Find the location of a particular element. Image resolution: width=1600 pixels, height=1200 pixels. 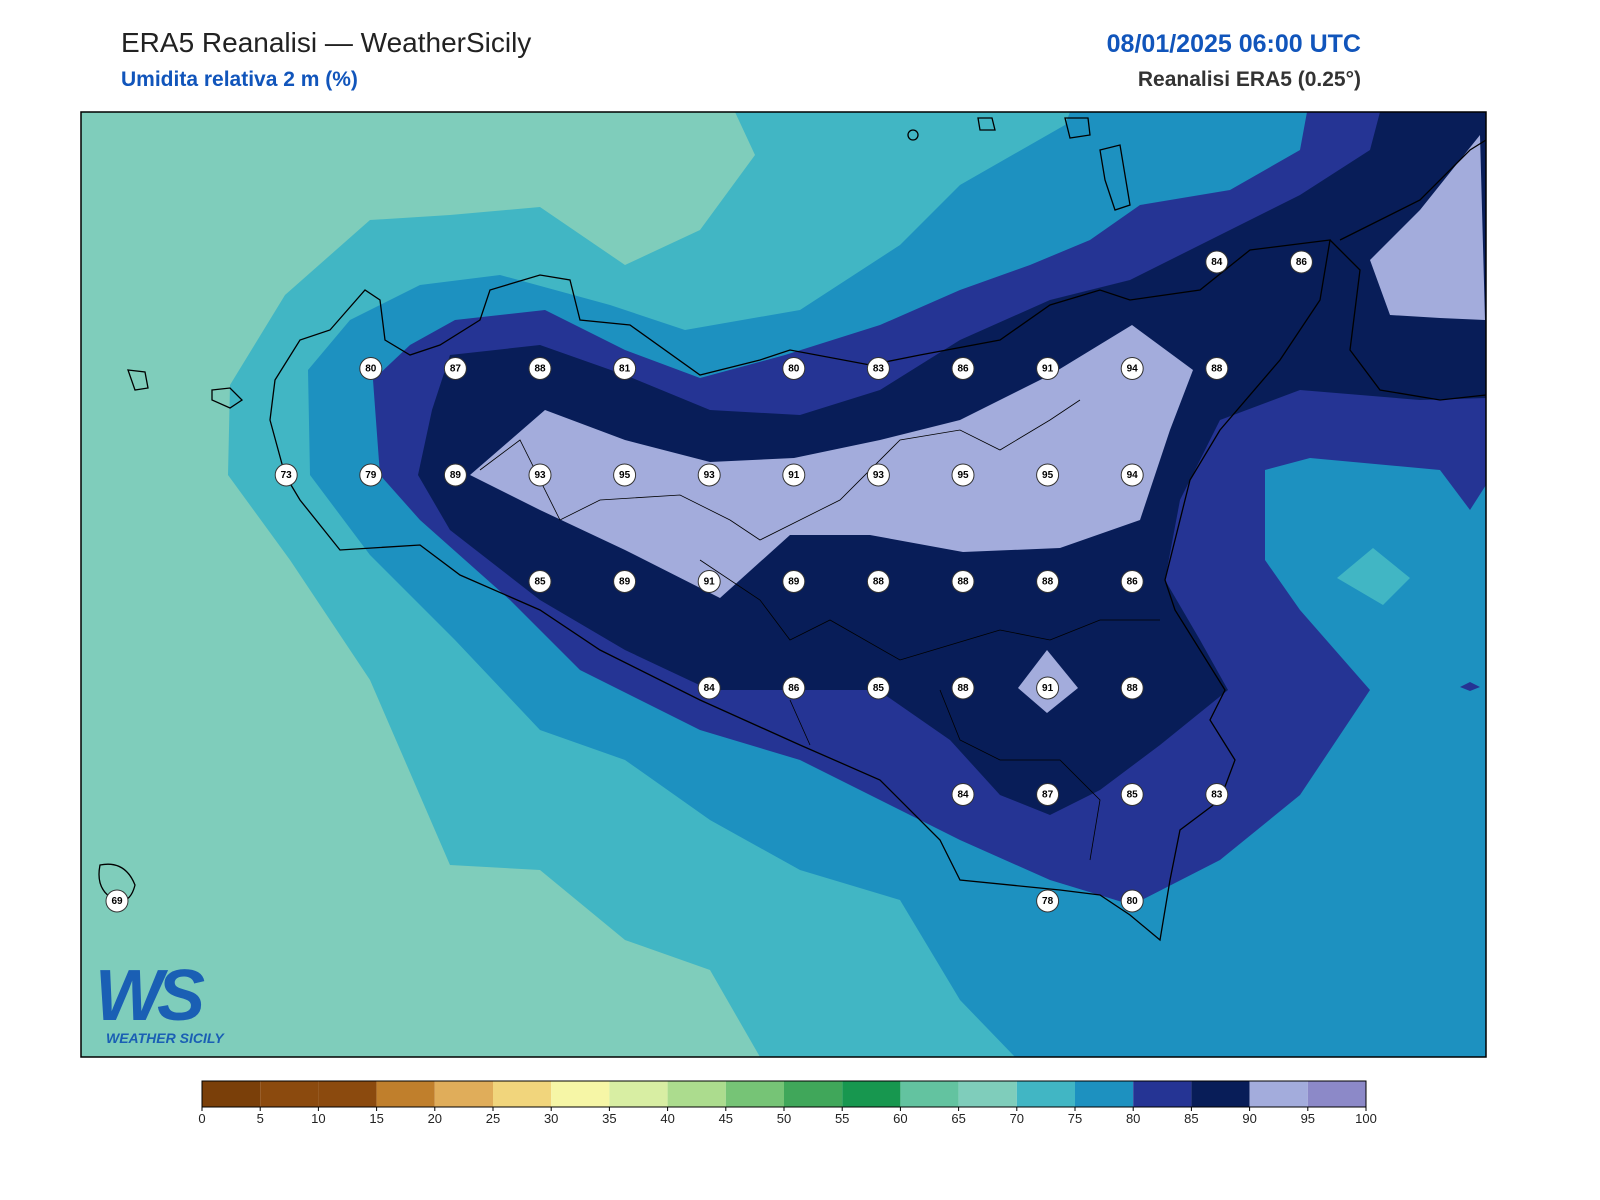

colorbar-tick-label: 100 is located at coordinates (1366, 1118).